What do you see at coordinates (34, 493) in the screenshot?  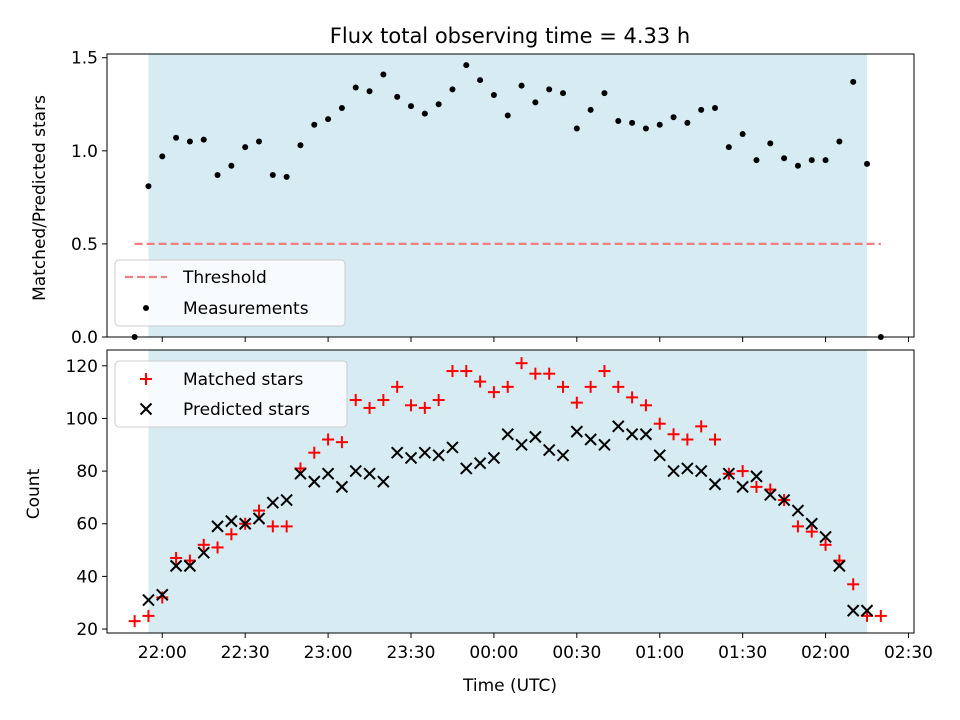 I see `bottom-y-axis-label: Count` at bounding box center [34, 493].